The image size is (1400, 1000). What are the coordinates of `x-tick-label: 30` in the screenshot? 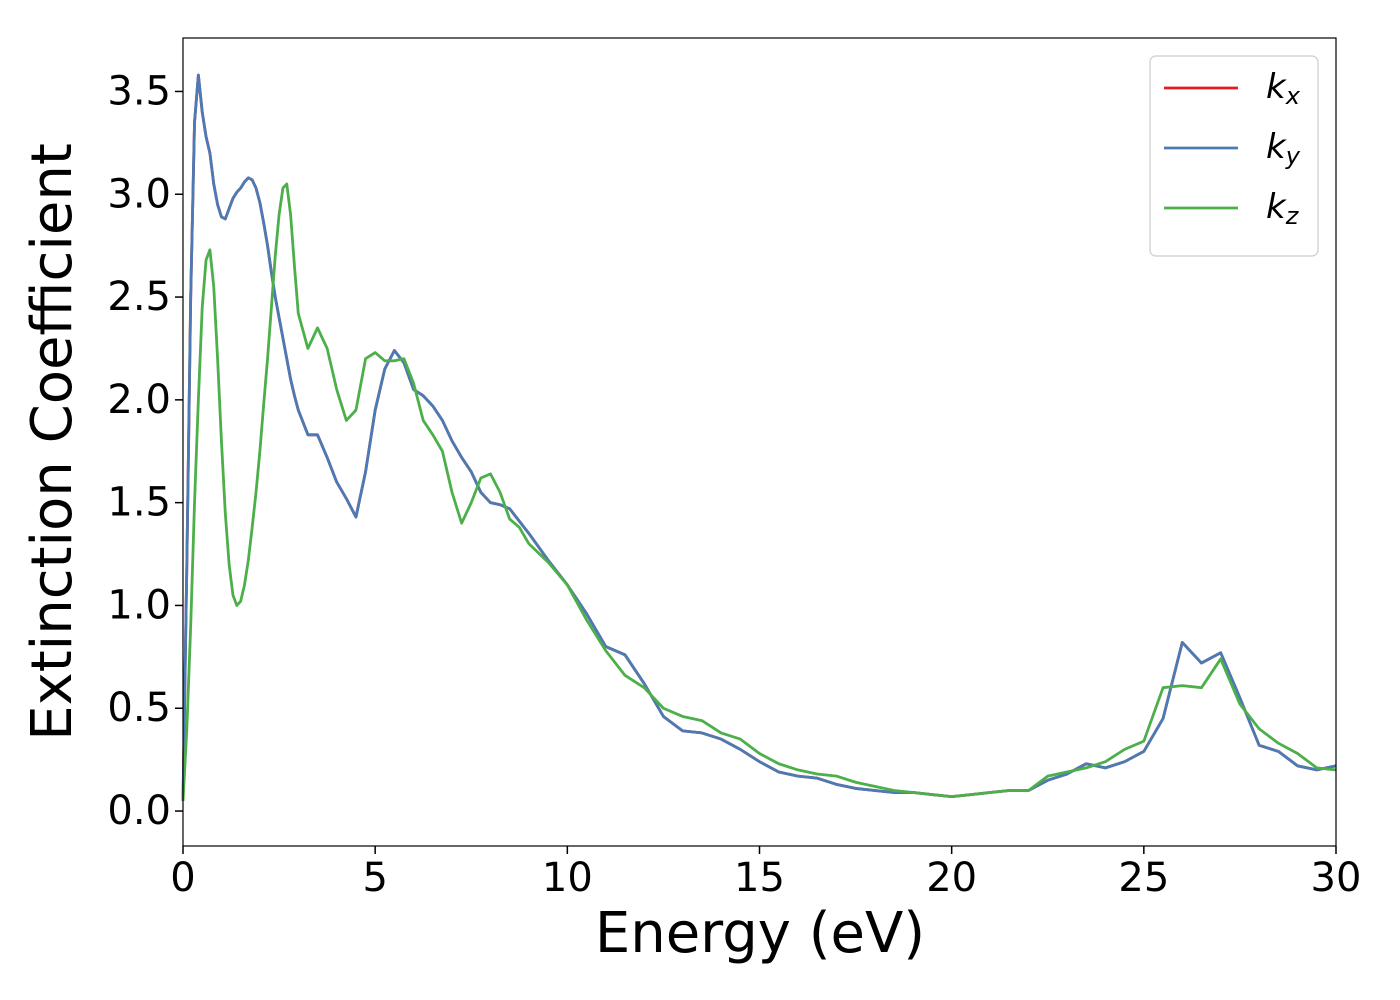 It's located at (1336, 878).